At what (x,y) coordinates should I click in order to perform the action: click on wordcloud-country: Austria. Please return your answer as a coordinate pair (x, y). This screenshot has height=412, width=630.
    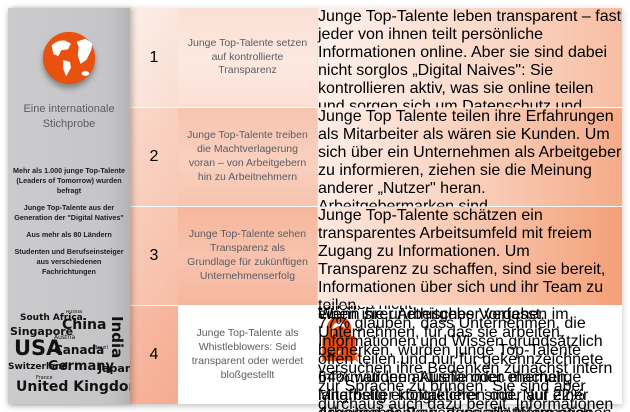
    Looking at the image, I should click on (65, 337).